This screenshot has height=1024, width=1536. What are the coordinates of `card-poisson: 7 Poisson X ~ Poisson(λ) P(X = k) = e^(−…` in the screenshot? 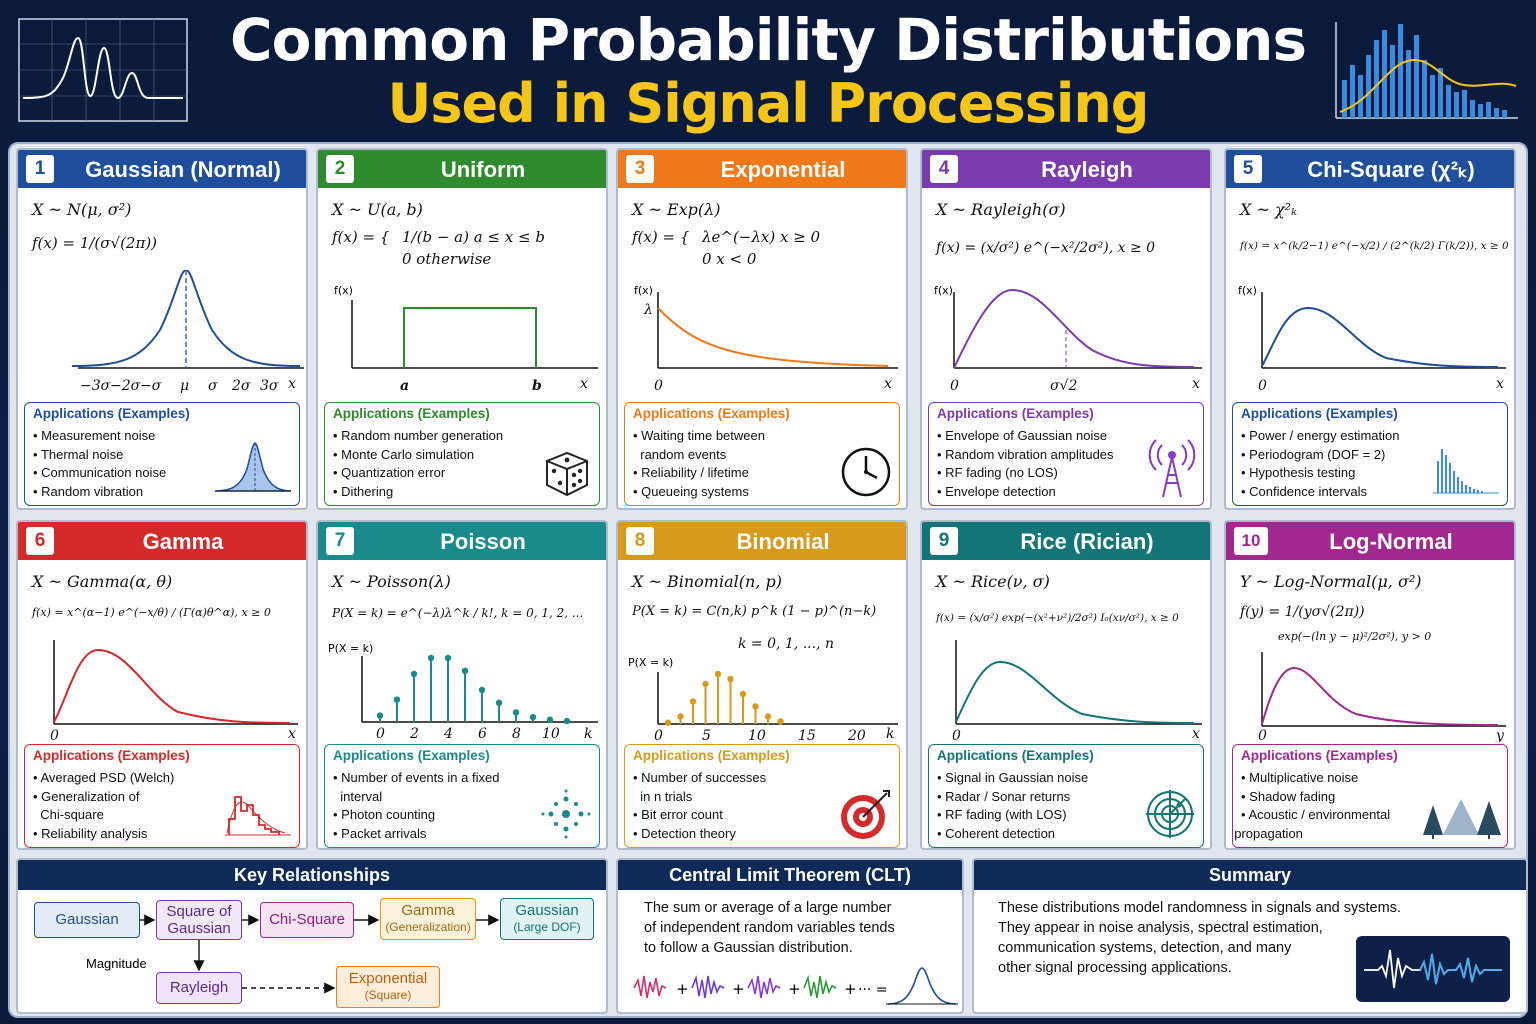 It's located at (462, 685).